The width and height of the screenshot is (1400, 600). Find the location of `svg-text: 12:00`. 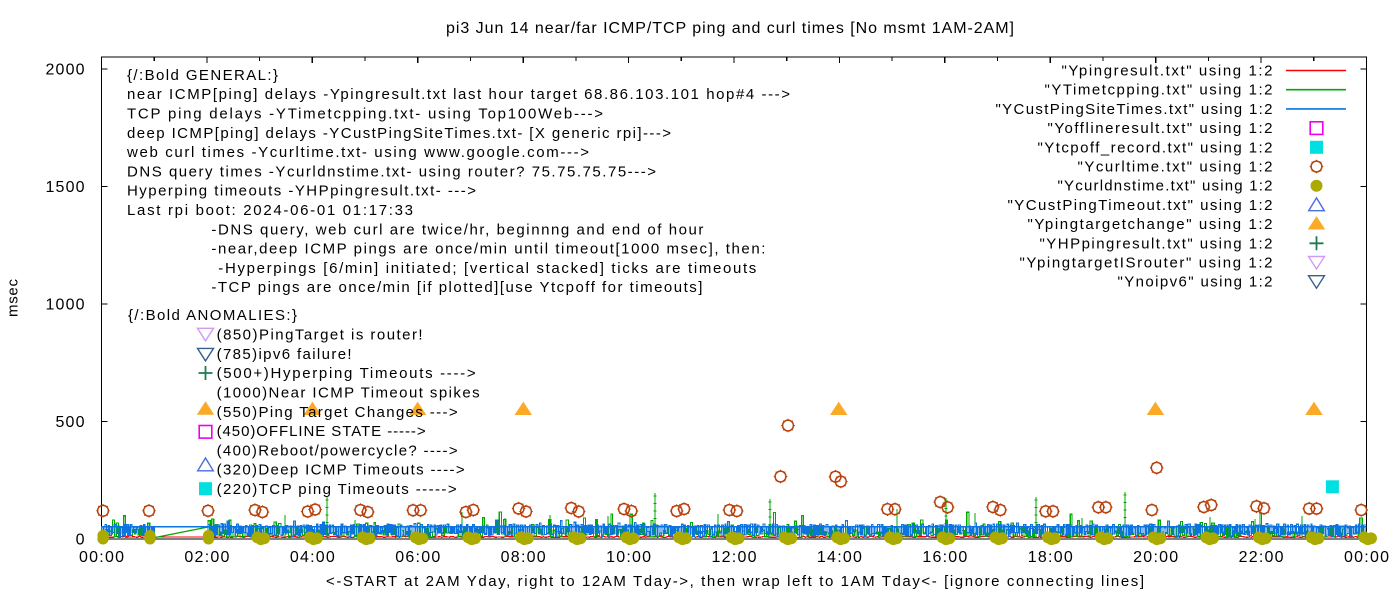

svg-text: 12:00 is located at coordinates (734, 557).